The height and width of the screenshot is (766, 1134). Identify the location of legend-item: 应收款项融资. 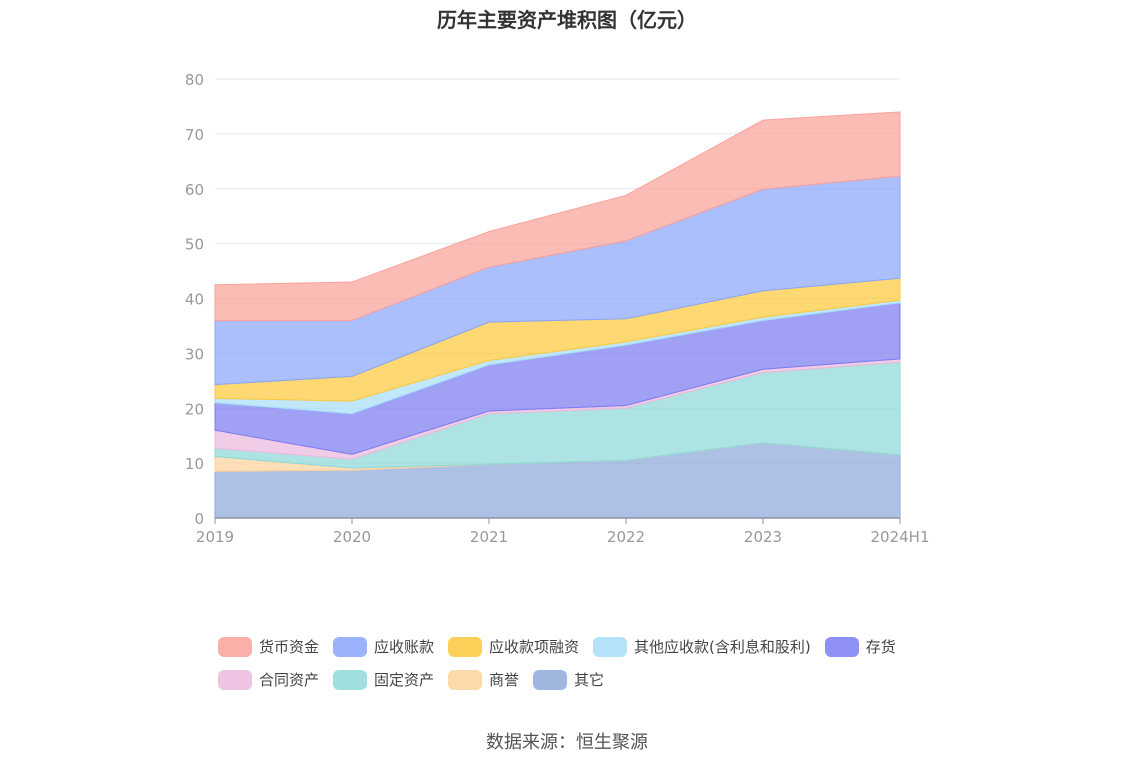
(513, 646).